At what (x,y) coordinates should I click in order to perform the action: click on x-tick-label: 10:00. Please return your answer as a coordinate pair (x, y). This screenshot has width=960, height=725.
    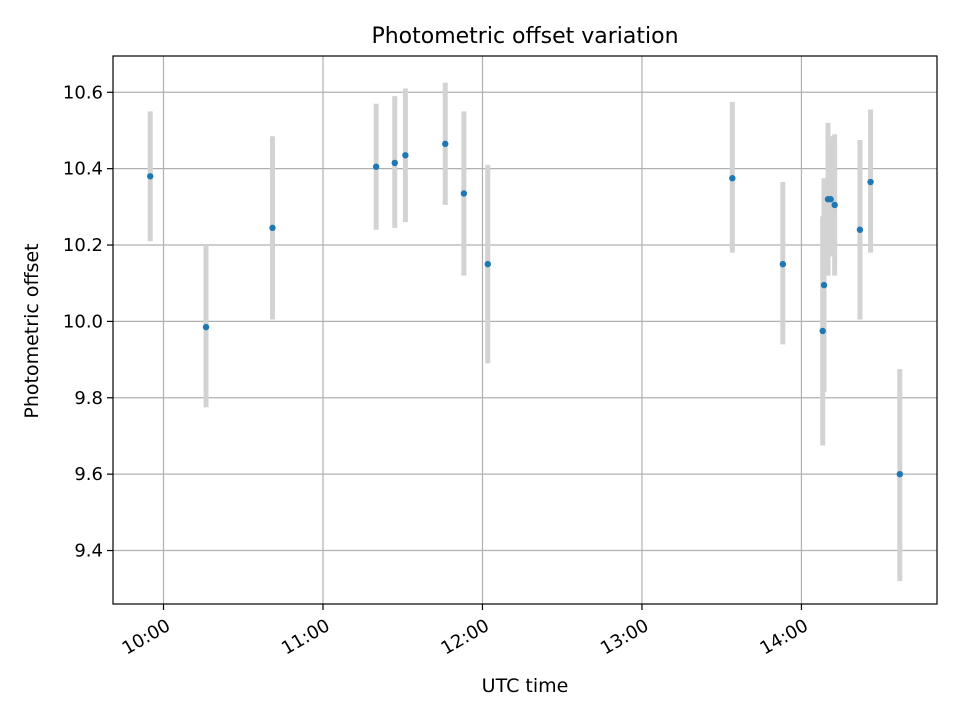
    Looking at the image, I should click on (146, 637).